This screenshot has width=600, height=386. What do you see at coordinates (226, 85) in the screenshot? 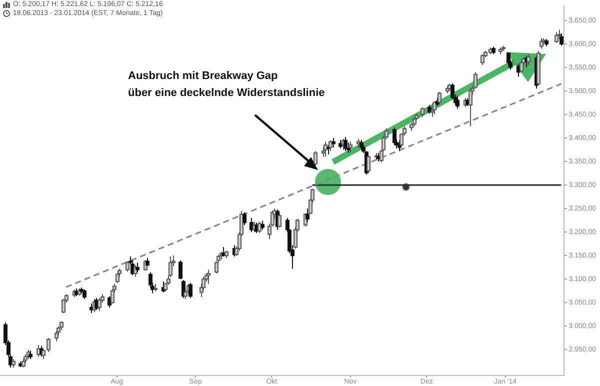
I see `annotation: Ausbruch mit Breakway Gap über eine deckelnde Widerstandslinie` at bounding box center [226, 85].